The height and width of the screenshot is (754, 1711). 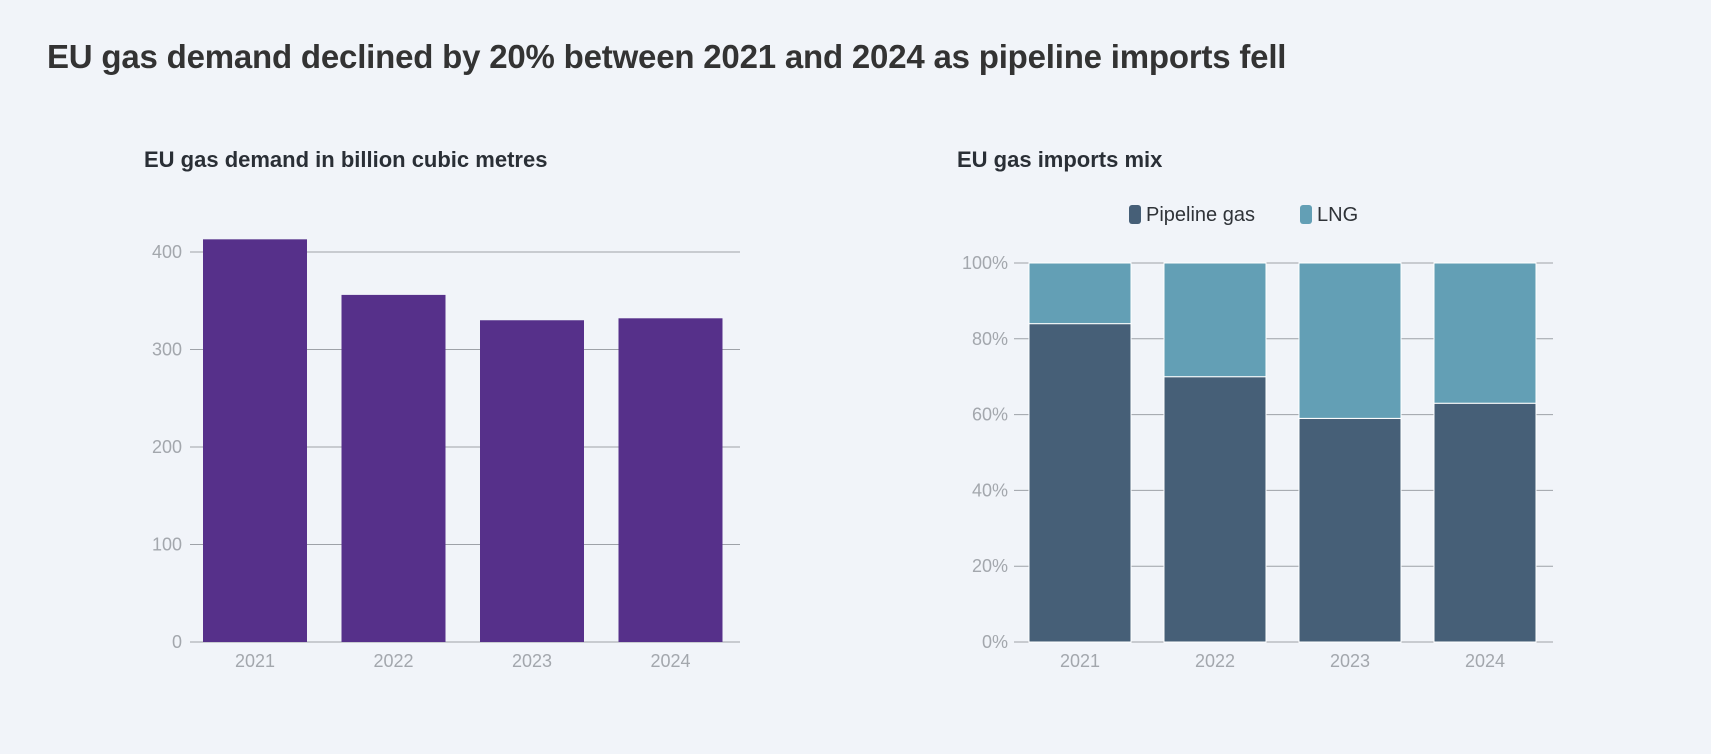 What do you see at coordinates (167, 447) in the screenshot?
I see `demand-y-tick-label: 200` at bounding box center [167, 447].